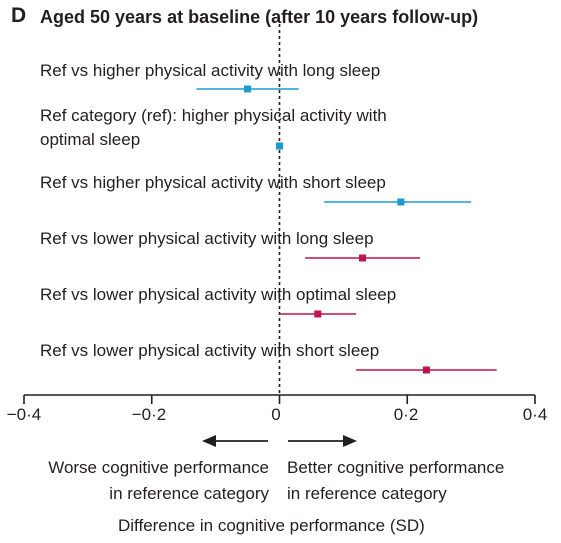  I want to click on left-arrow-head, so click(209, 441).